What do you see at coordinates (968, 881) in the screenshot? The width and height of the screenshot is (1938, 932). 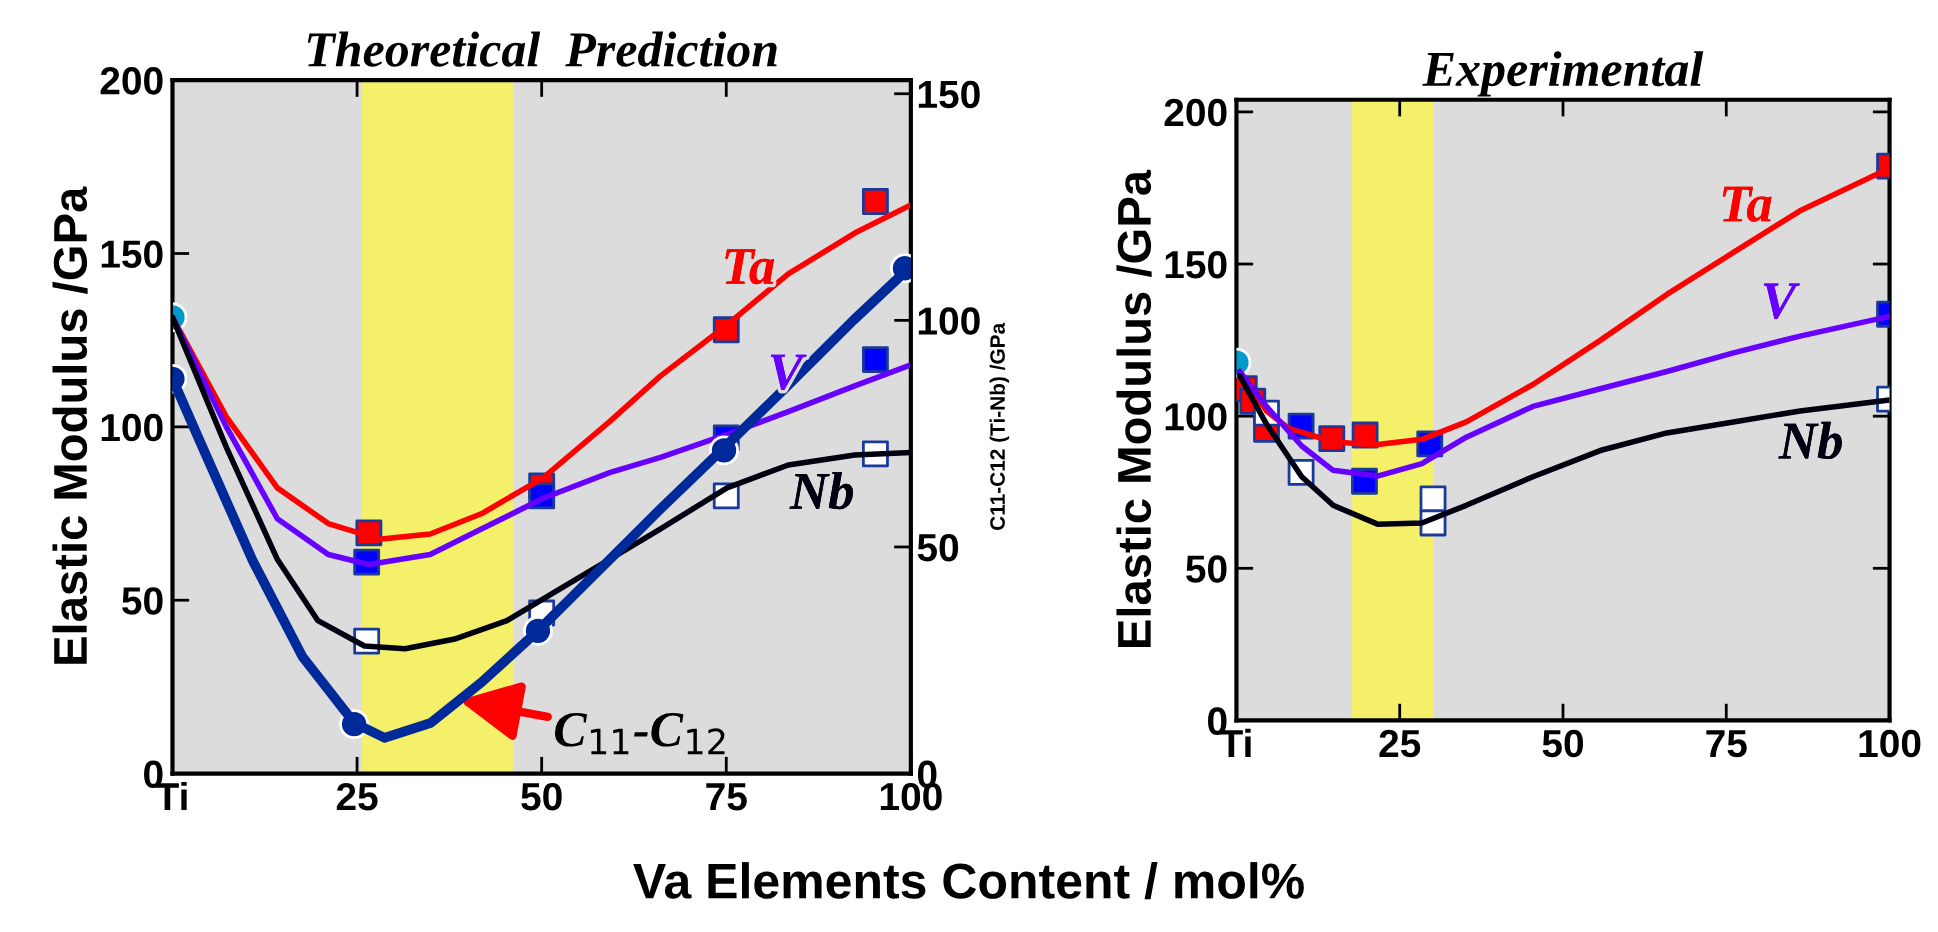 I see `x-axis-title: Va Elements Content / mol%` at bounding box center [968, 881].